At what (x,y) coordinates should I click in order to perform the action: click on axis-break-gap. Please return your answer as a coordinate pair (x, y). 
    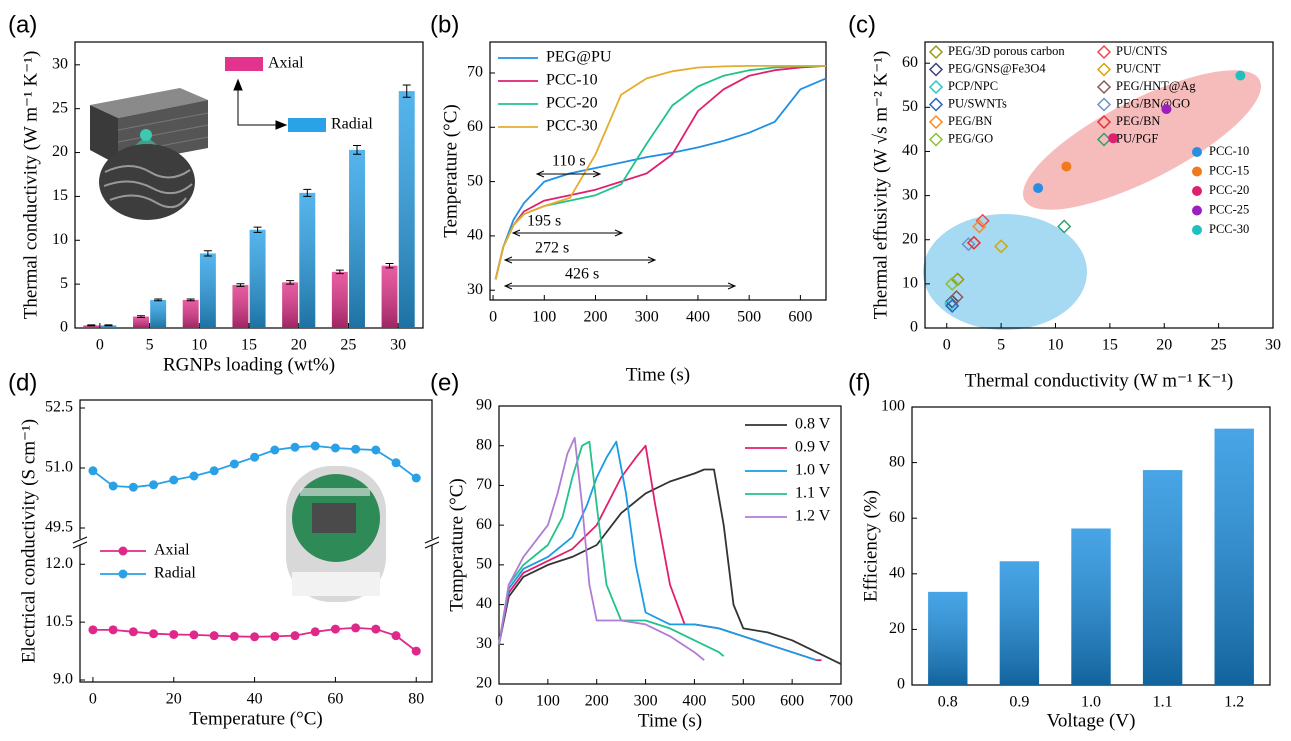
    Looking at the image, I should click on (432, 542).